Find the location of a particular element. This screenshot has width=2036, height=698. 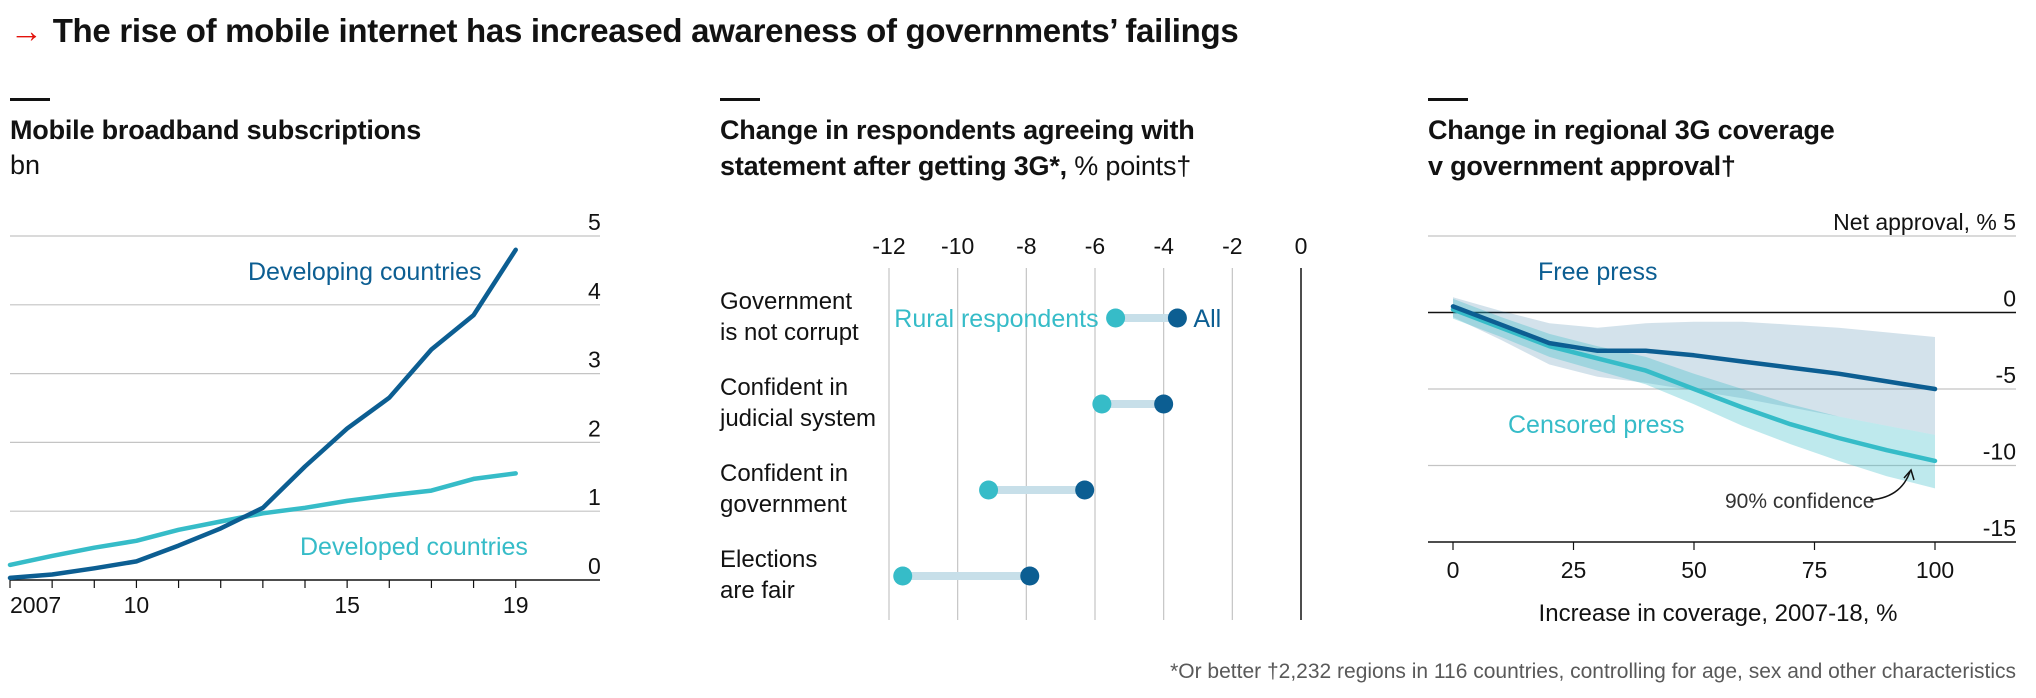

series-label: Censored press is located at coordinates (1596, 425).